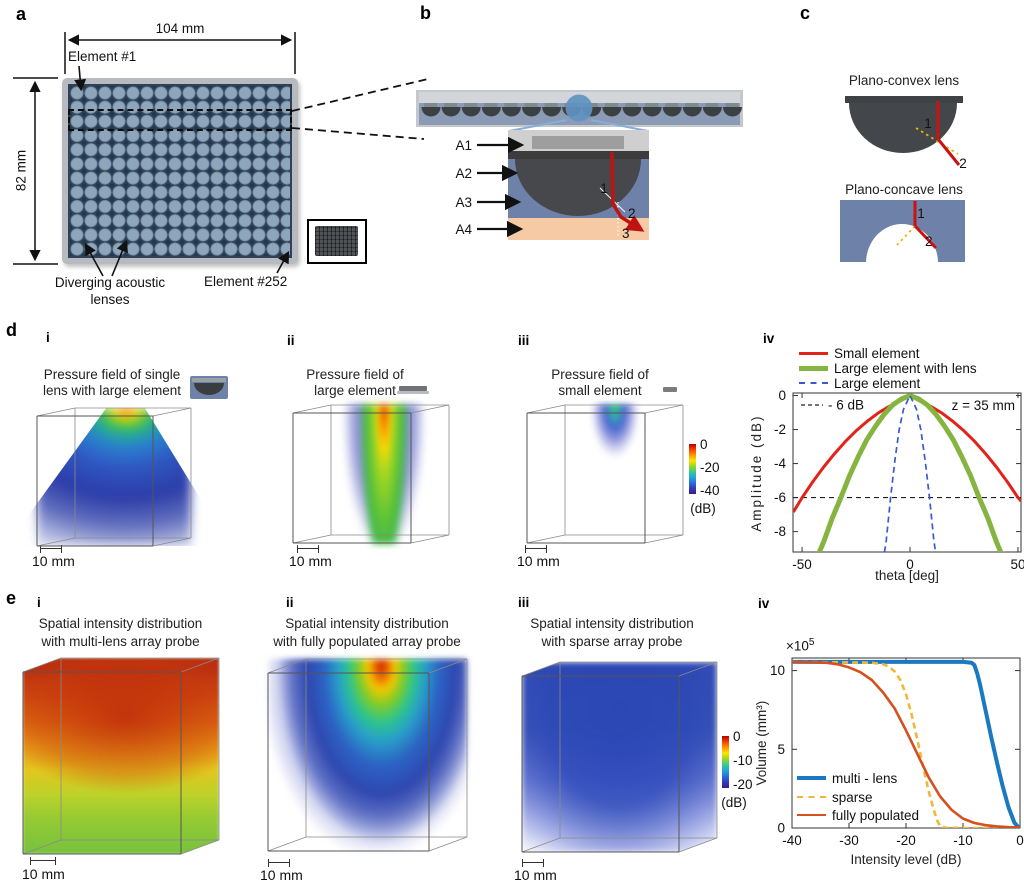 The width and height of the screenshot is (1024, 884). What do you see at coordinates (704, 444) in the screenshot?
I see `colorbar-d-tick-0: 0` at bounding box center [704, 444].